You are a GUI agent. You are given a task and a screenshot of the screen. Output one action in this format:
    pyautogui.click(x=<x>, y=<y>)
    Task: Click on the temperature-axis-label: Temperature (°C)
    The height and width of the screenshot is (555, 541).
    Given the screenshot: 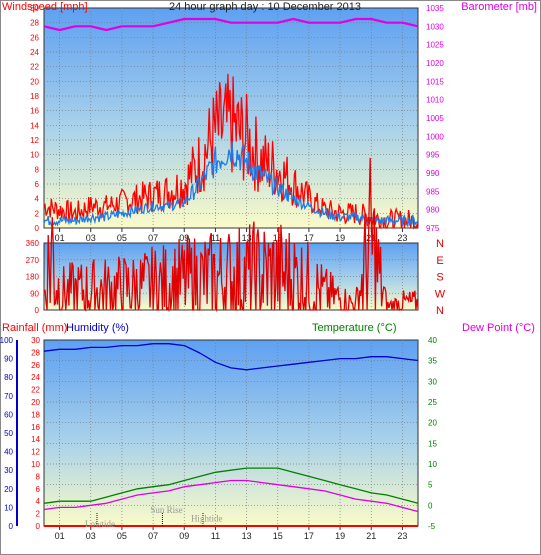 What is the action you would take?
    pyautogui.click(x=354, y=328)
    